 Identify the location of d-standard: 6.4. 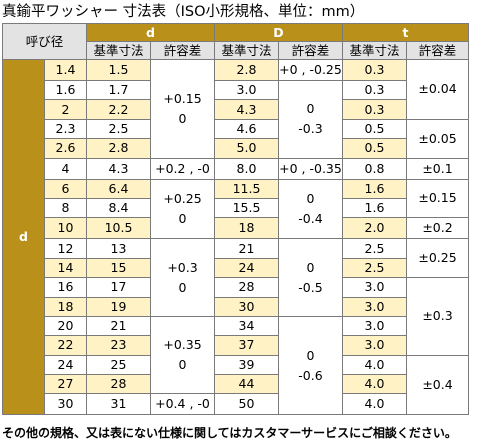
(118, 188).